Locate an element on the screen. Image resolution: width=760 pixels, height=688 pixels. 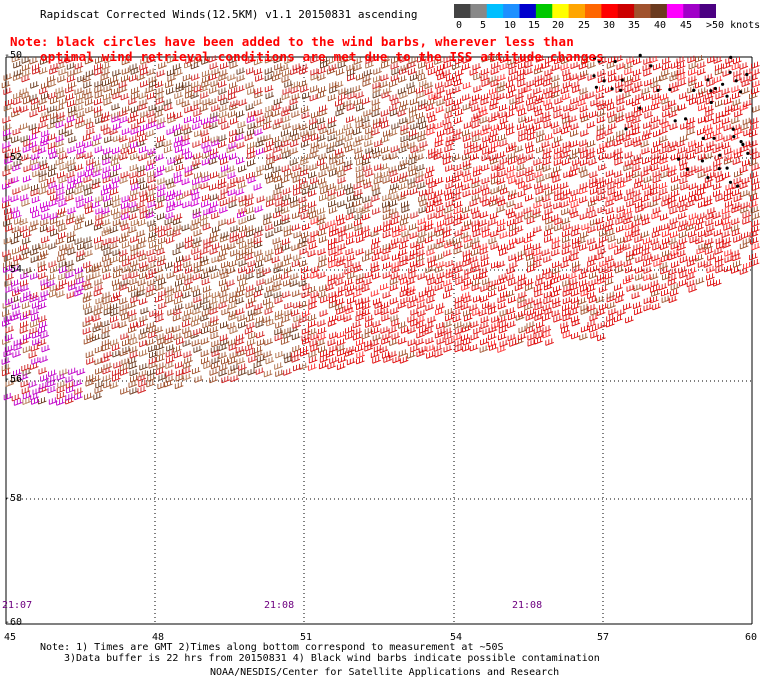
time-label-1: 21:07 is located at coordinates (17, 605).